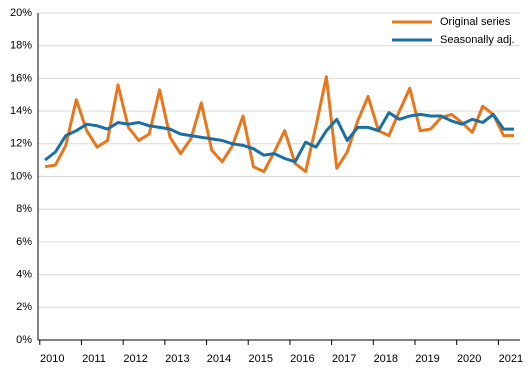 The image size is (529, 378). What do you see at coordinates (386, 359) in the screenshot?
I see `x-tick-label: 2018` at bounding box center [386, 359].